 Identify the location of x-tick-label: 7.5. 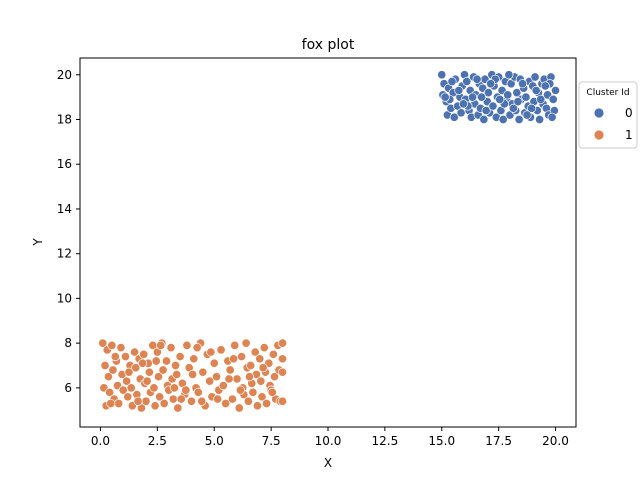
(271, 441).